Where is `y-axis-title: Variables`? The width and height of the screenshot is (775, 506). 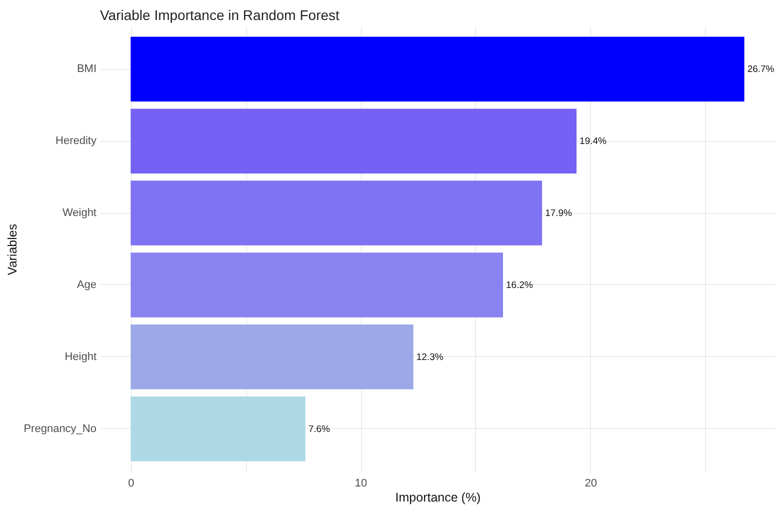
y-axis-title: Variables is located at coordinates (13, 250).